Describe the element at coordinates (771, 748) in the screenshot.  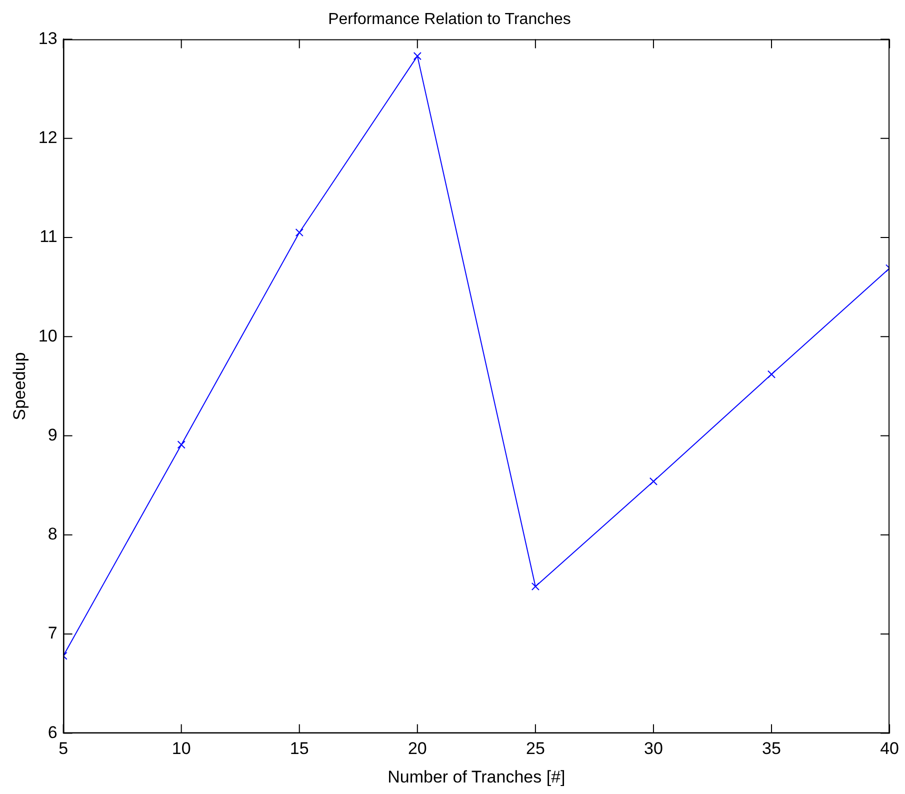
I see `x-tick-label: 35` at that location.